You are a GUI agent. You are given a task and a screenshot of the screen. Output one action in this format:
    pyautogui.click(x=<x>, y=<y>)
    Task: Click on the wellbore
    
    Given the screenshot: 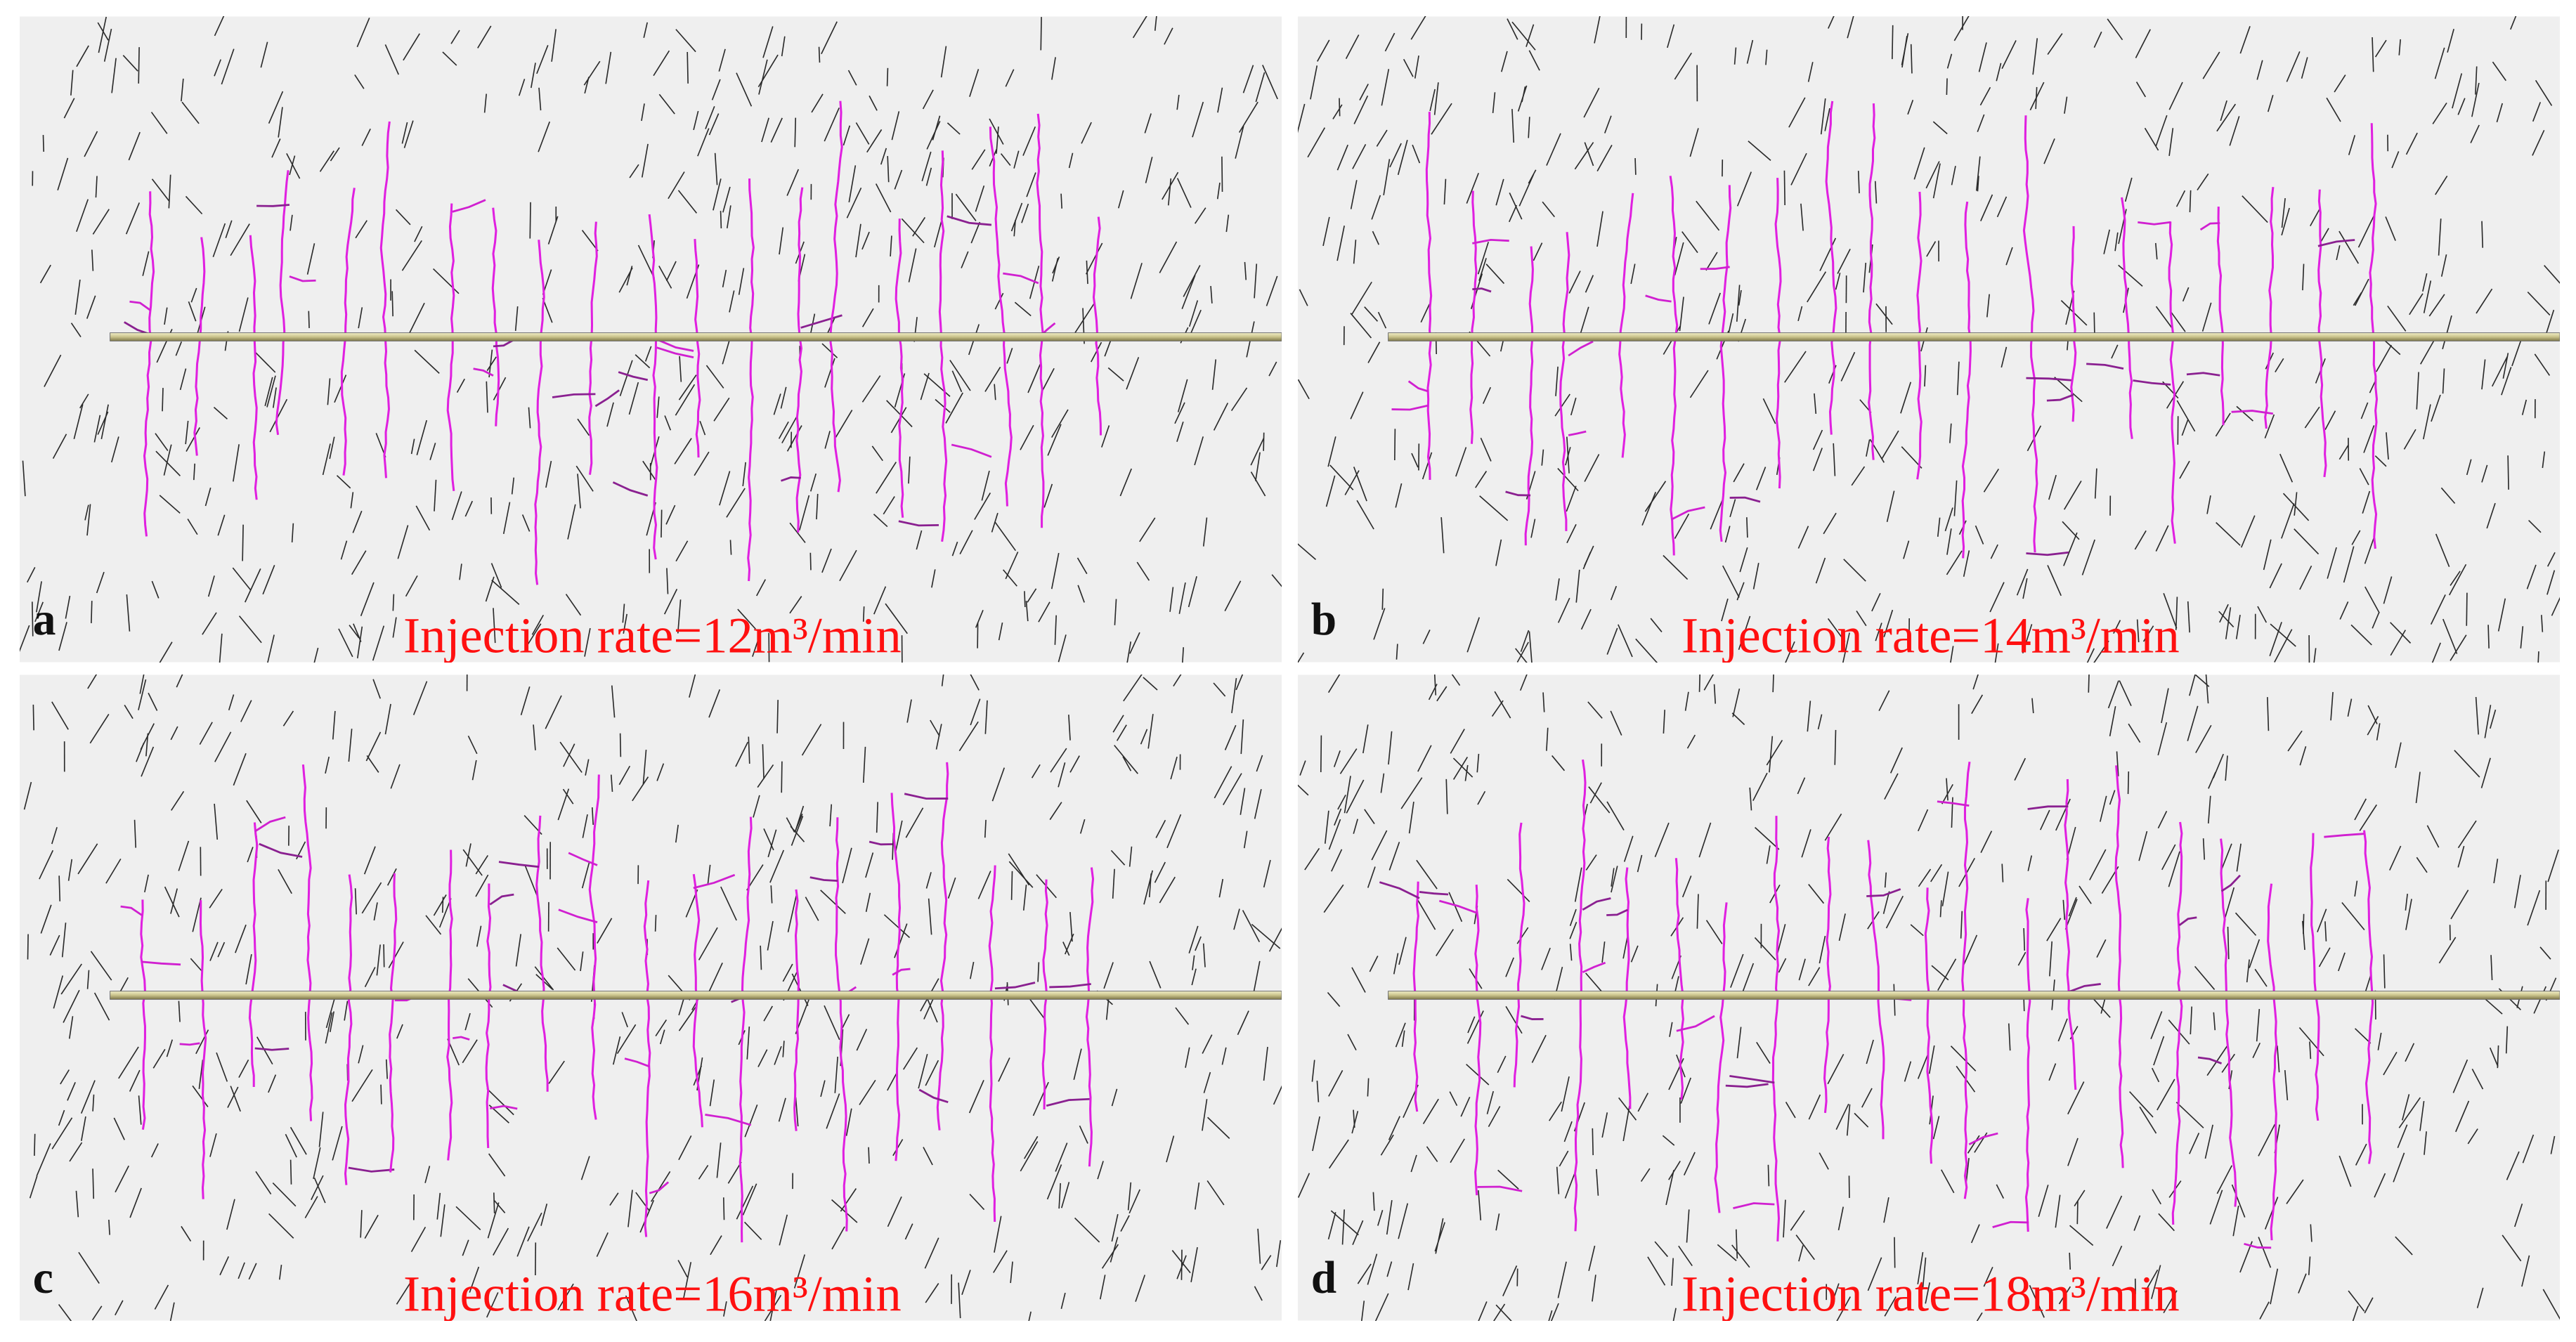 What is the action you would take?
    pyautogui.click(x=1974, y=336)
    